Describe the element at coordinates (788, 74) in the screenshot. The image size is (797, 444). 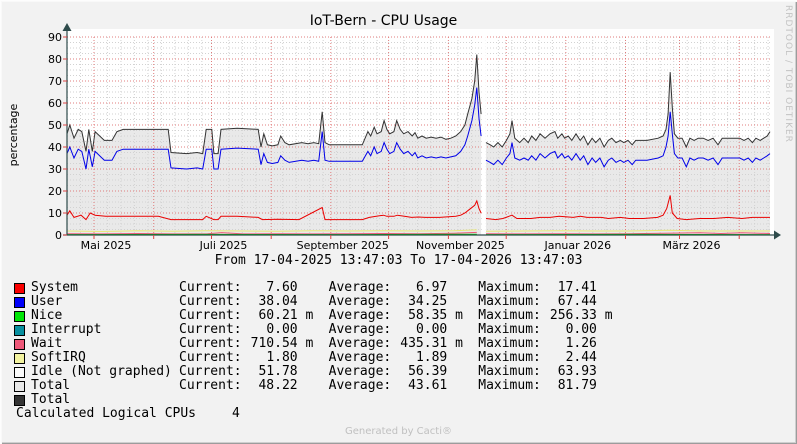
I see `rrdtool-watermark: RRDTOOL / TOBI OETIKER` at that location.